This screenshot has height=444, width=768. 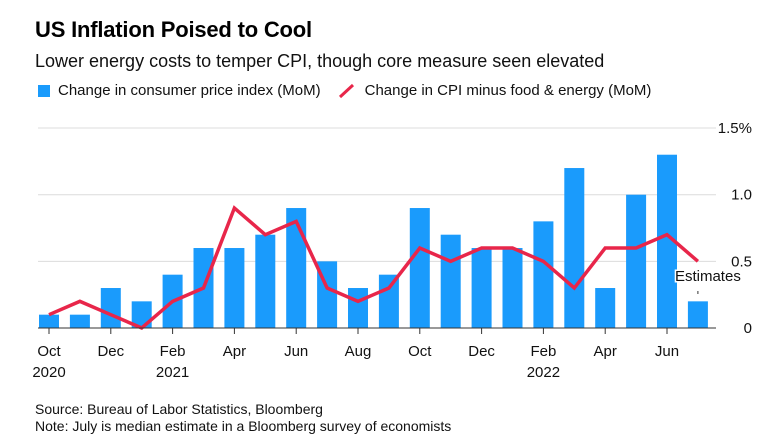 I want to click on x-tick-year-label: 2021, so click(x=172, y=372).